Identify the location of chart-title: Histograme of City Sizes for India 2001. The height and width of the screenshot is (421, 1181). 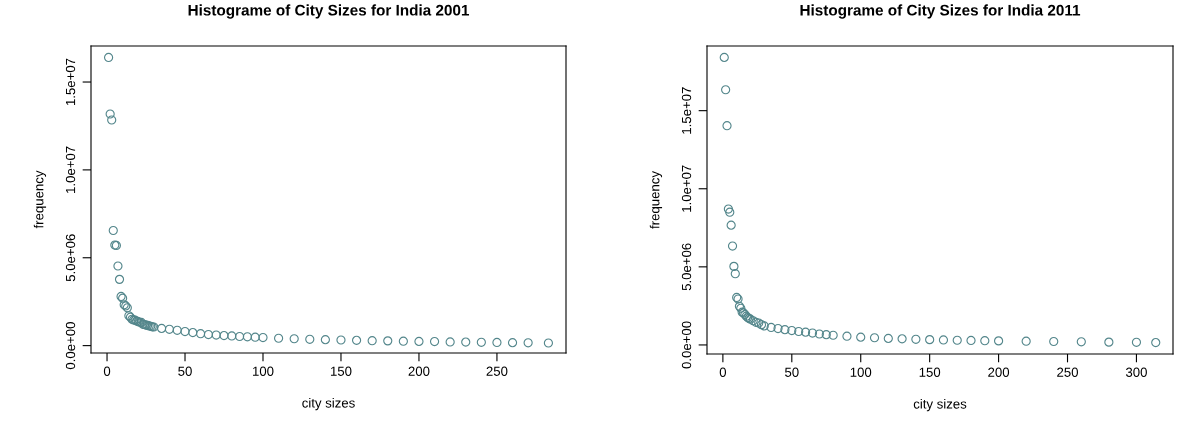
(329, 11).